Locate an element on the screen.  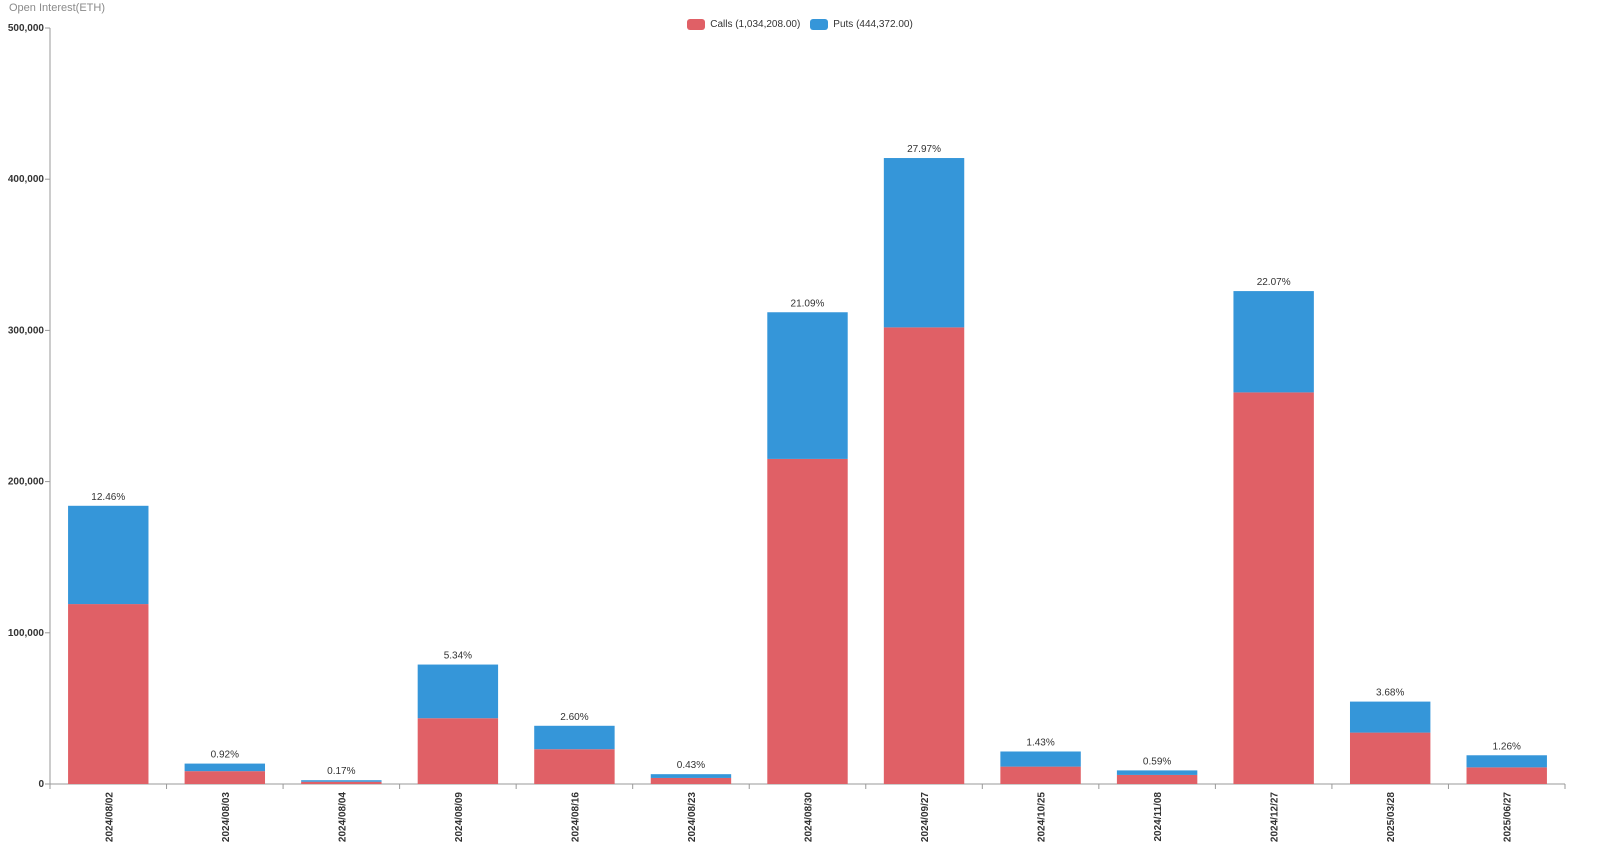
x-tick-label: 2024/08/23 is located at coordinates (692, 817).